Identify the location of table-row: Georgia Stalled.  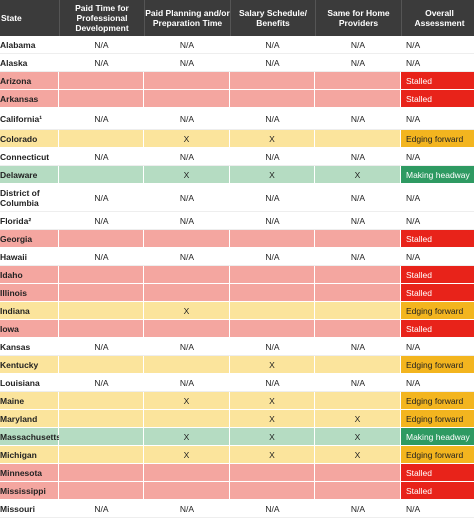
(237, 239).